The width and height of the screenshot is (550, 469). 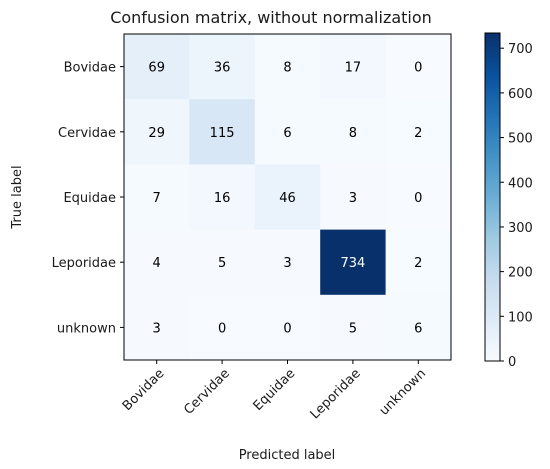 I want to click on cell-value-label: 46, so click(x=287, y=198).